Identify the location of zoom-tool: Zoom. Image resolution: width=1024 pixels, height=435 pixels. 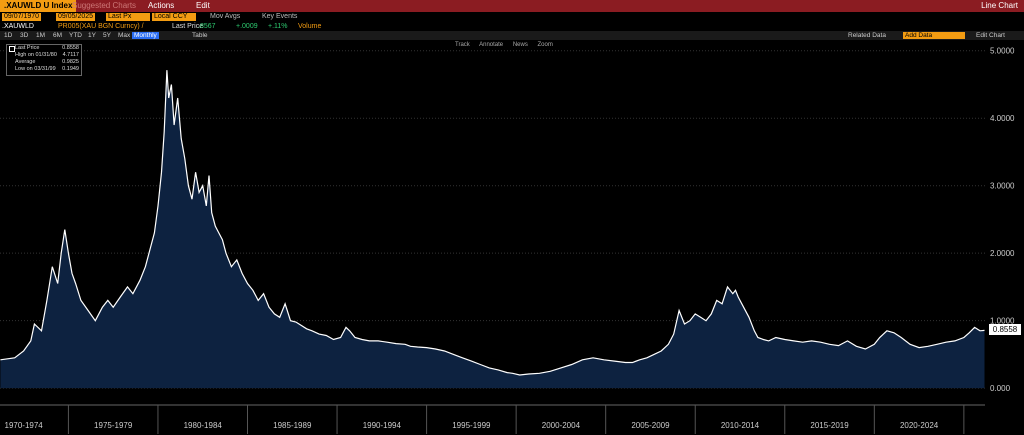
(545, 45).